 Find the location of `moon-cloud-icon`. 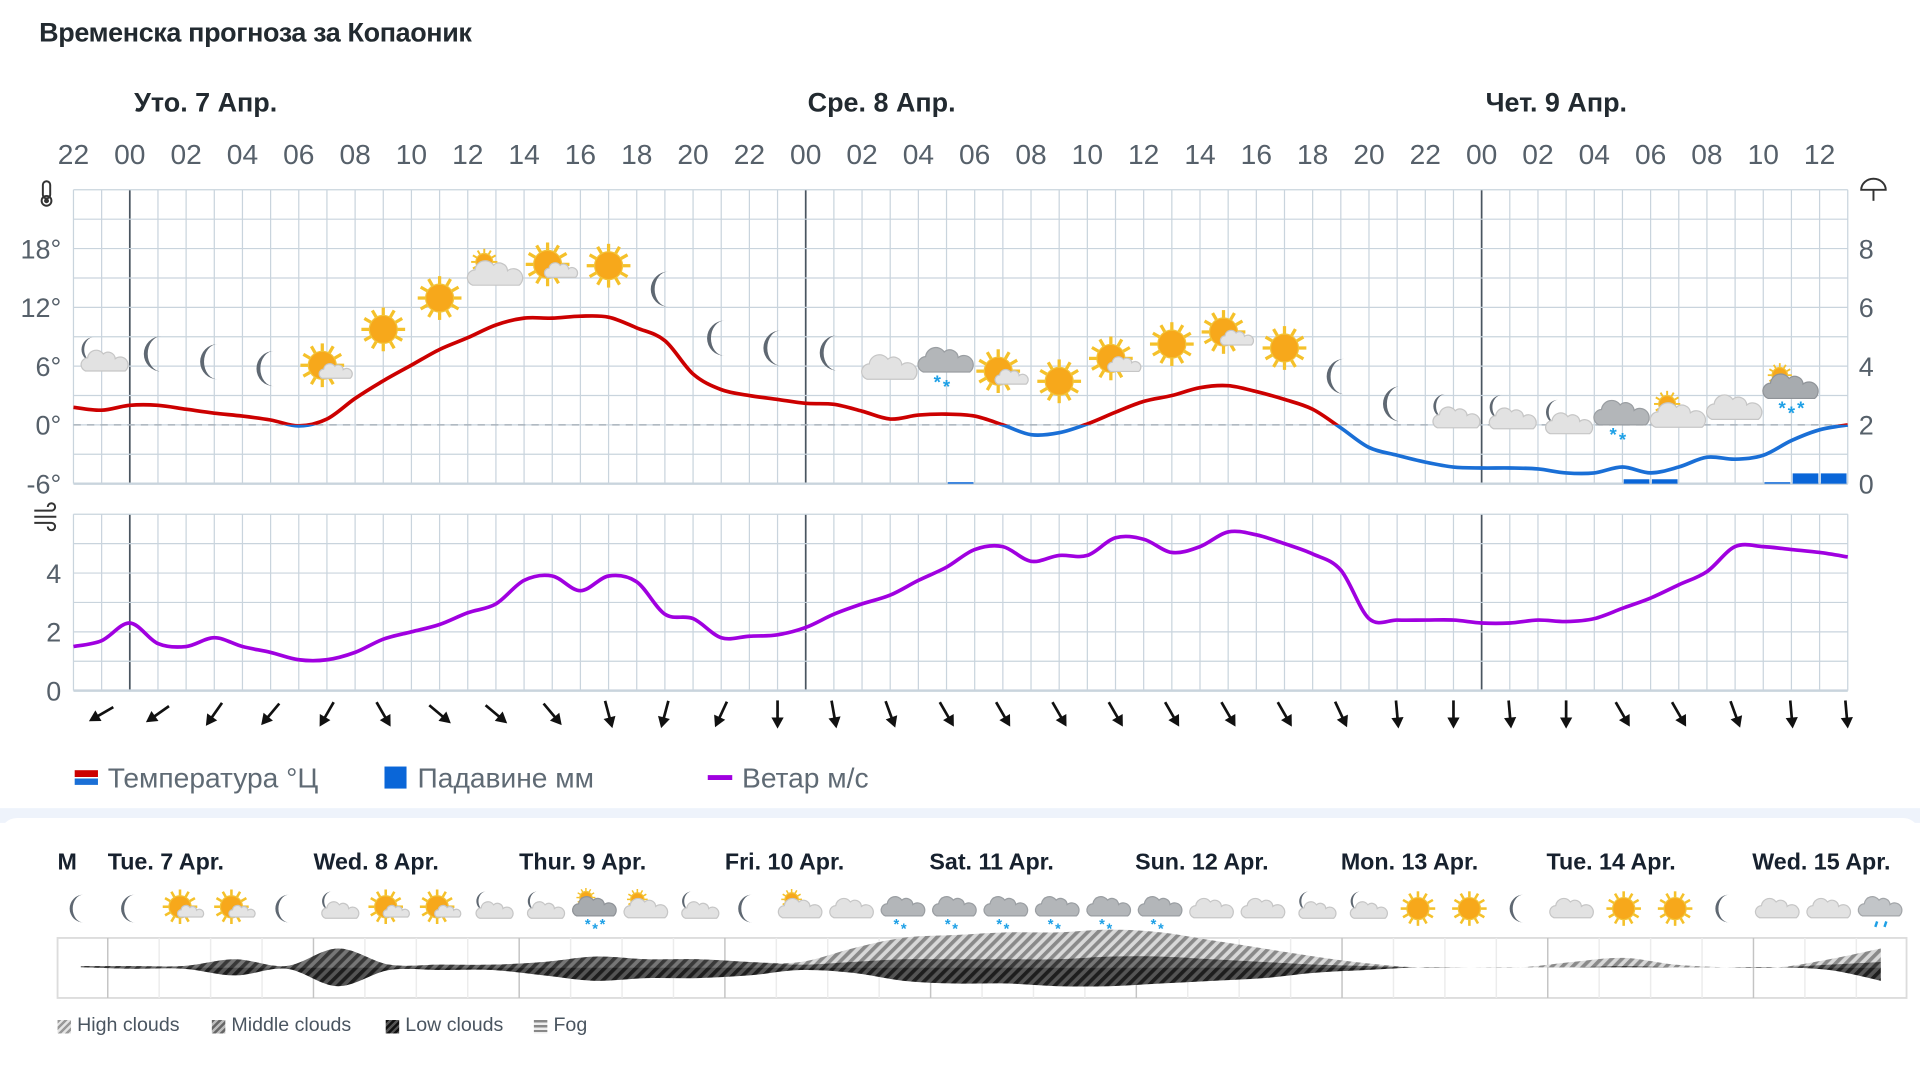

moon-cloud-icon is located at coordinates (700, 905).